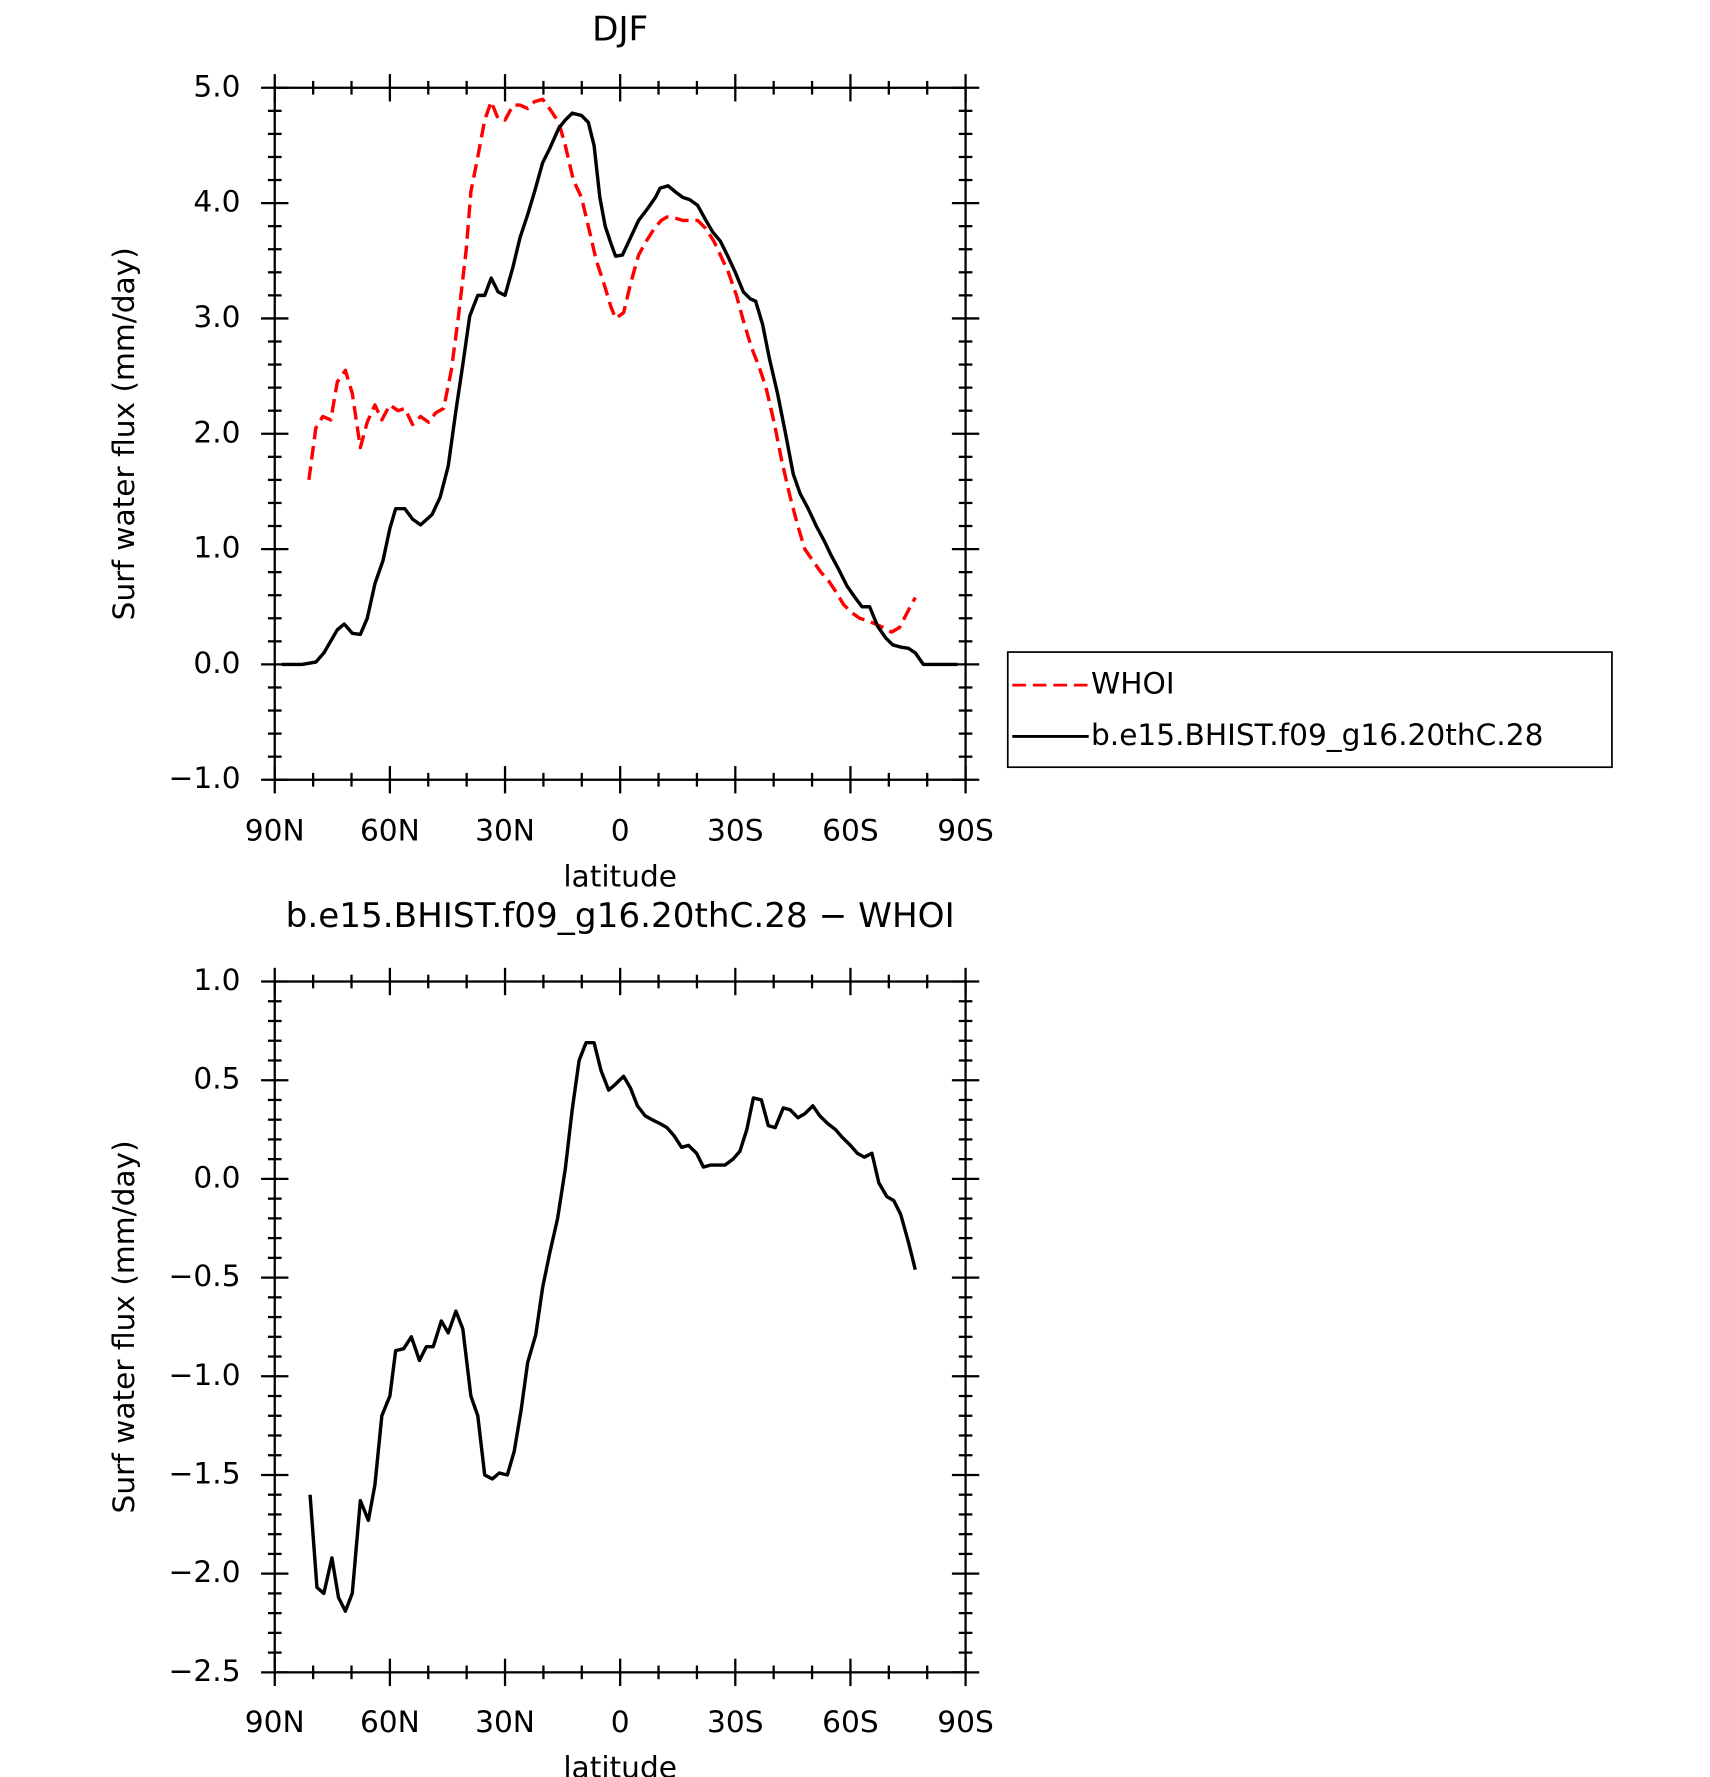 Image resolution: width=1710 pixels, height=1777 pixels. Describe the element at coordinates (205, 1275) in the screenshot. I see `y-tick-label: −0.5` at that location.